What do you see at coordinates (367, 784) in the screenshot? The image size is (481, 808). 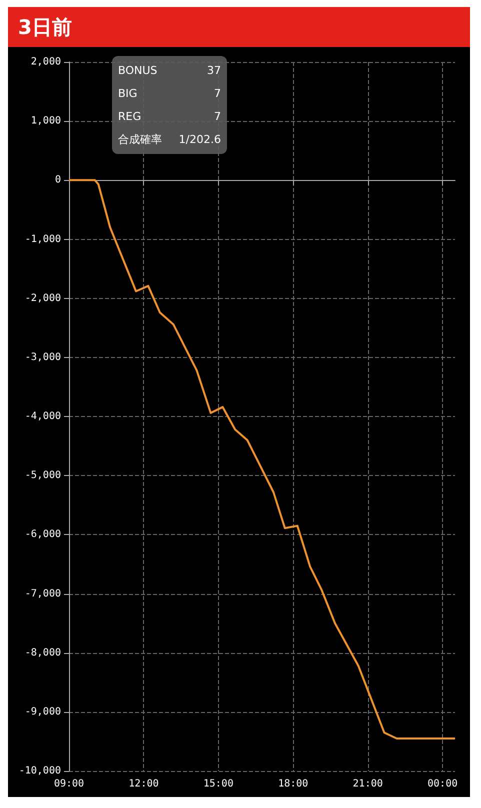 I see `x-tick-label: 21:00` at bounding box center [367, 784].